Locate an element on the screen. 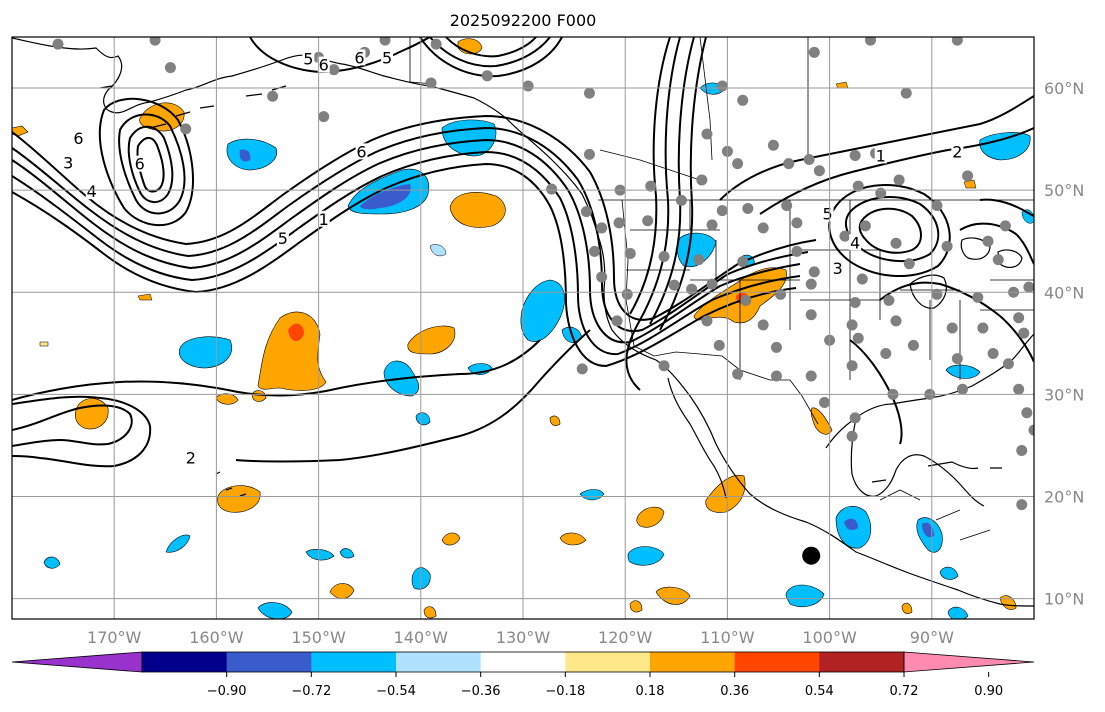 The width and height of the screenshot is (1105, 712). map-title: 2025092200 F000 is located at coordinates (523, 20).